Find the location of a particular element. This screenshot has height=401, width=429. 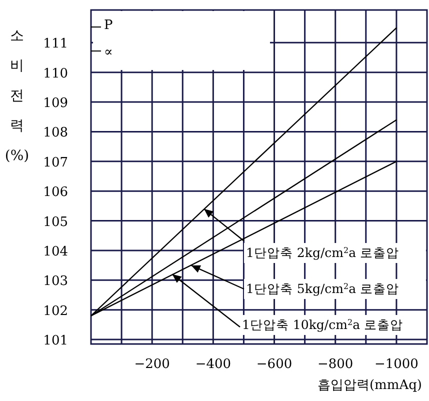

x-axis-title: 흡입압력(mmAq) is located at coordinates (369, 385).